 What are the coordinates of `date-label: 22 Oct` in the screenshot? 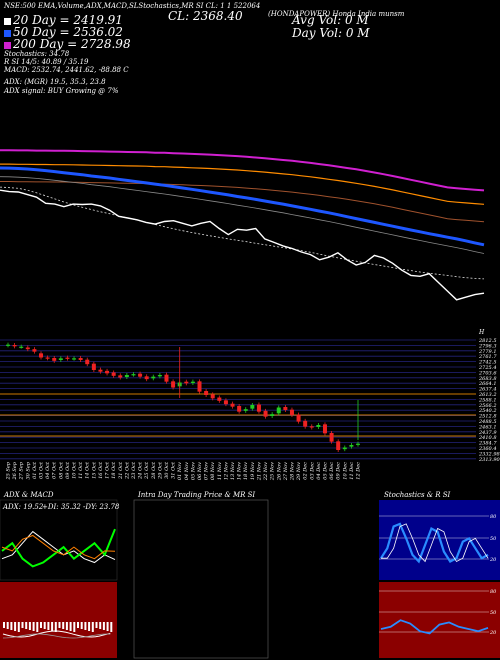 It's located at (127, 470).